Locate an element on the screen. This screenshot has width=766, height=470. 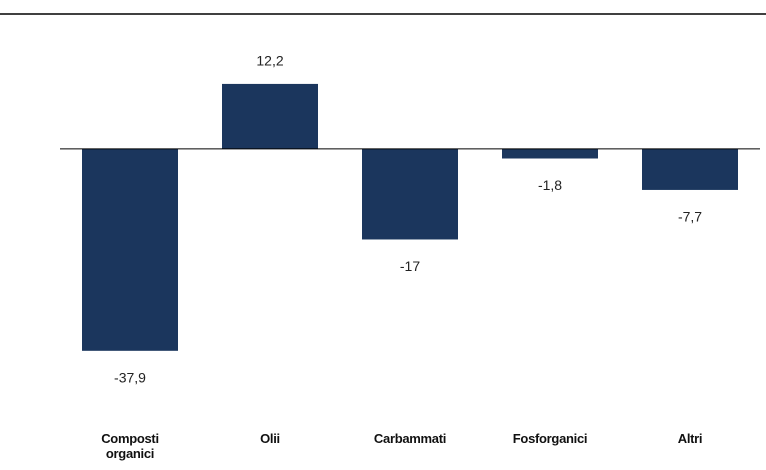
value-label: 12,2 is located at coordinates (269, 61).